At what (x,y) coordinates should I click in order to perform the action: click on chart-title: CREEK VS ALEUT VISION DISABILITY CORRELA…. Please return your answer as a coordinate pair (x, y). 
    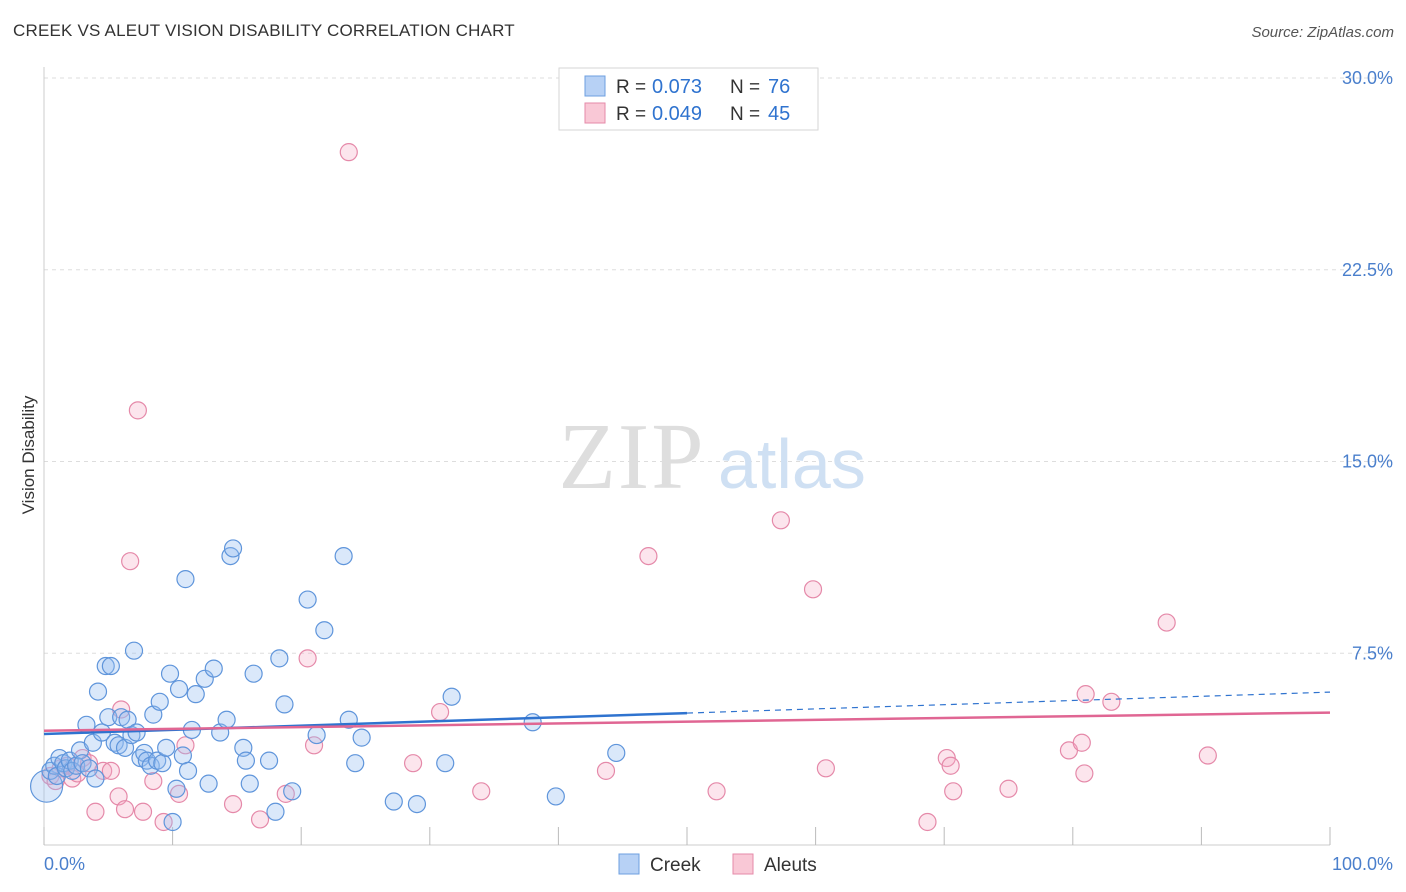
    Looking at the image, I should click on (264, 30).